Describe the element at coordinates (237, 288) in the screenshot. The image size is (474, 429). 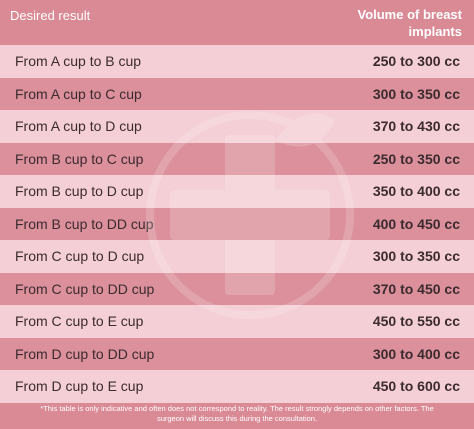
I see `table-row: From C cup to DD cup 370 to 450 cc` at that location.